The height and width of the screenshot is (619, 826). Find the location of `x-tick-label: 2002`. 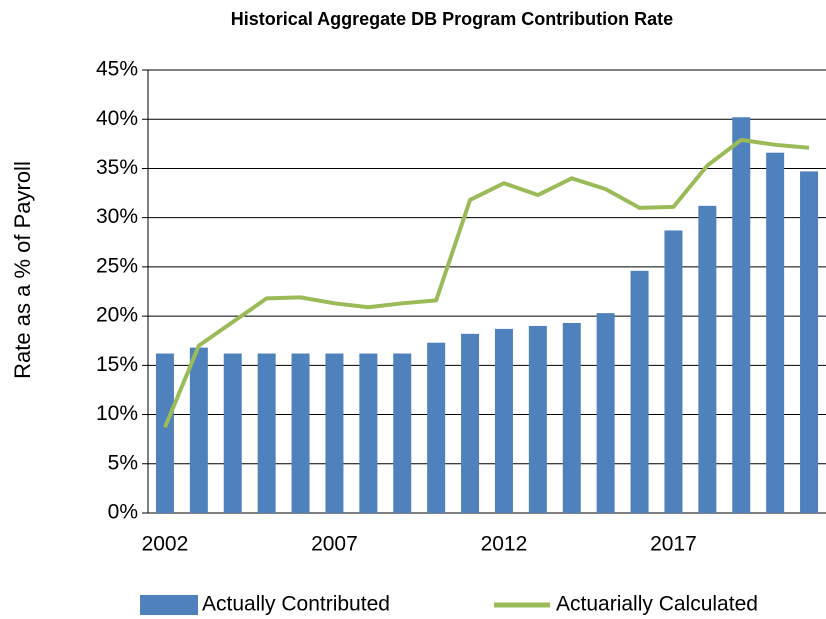

x-tick-label: 2002 is located at coordinates (165, 544).